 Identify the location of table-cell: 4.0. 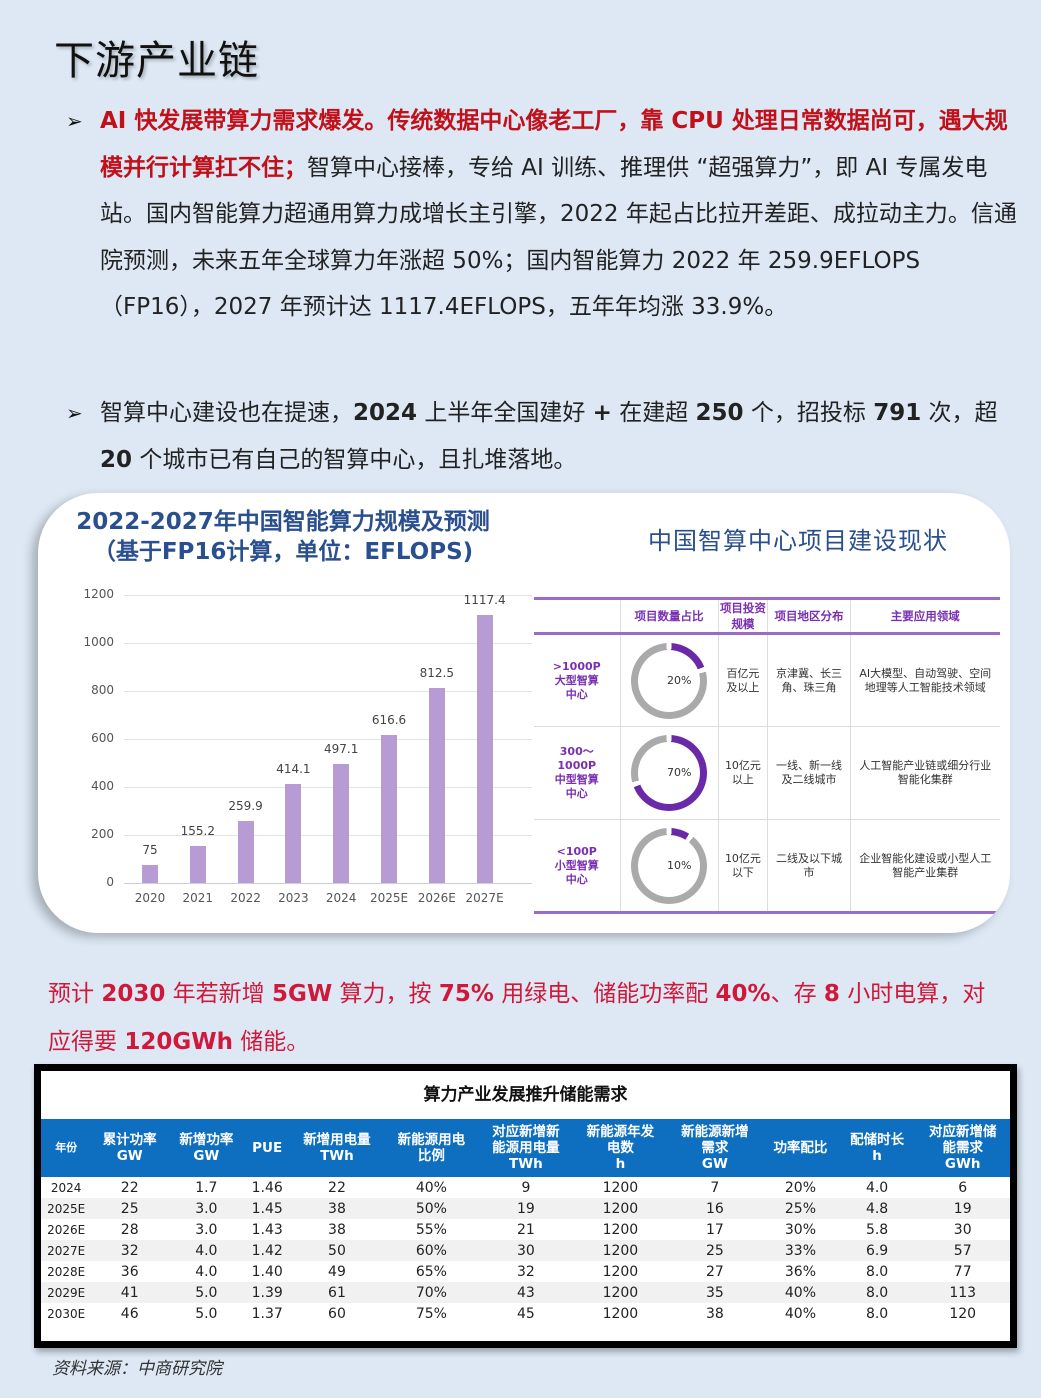
(206, 1250).